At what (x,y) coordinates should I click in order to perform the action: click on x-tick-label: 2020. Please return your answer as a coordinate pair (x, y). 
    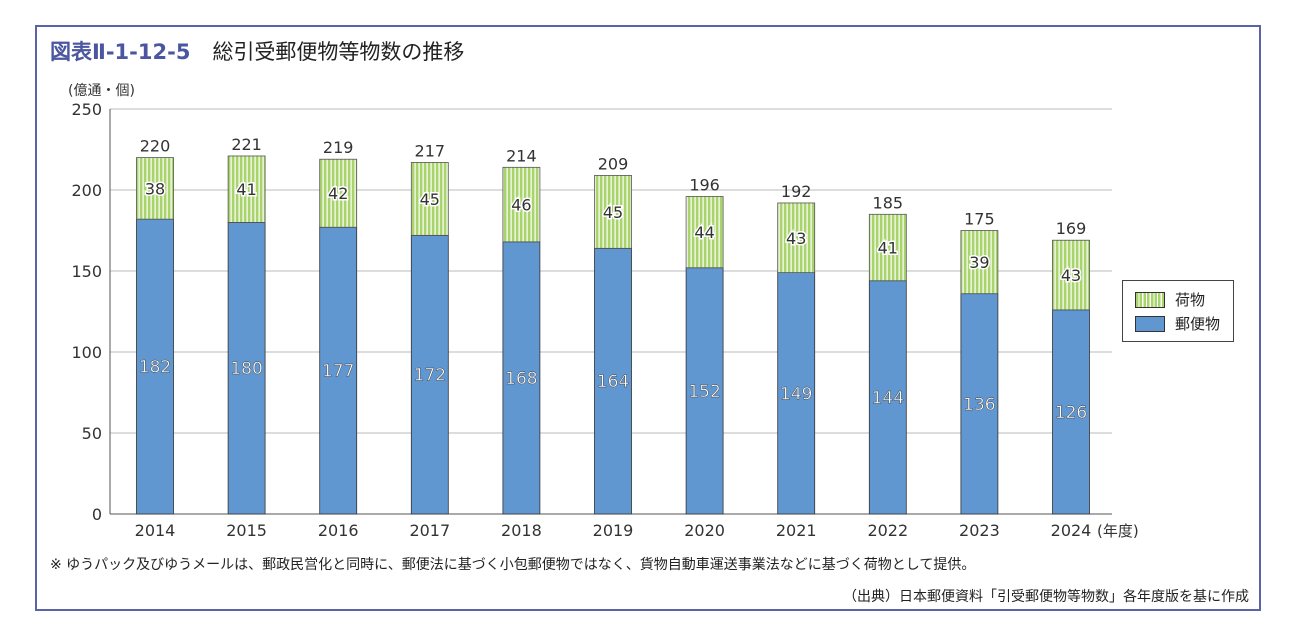
    Looking at the image, I should click on (704, 530).